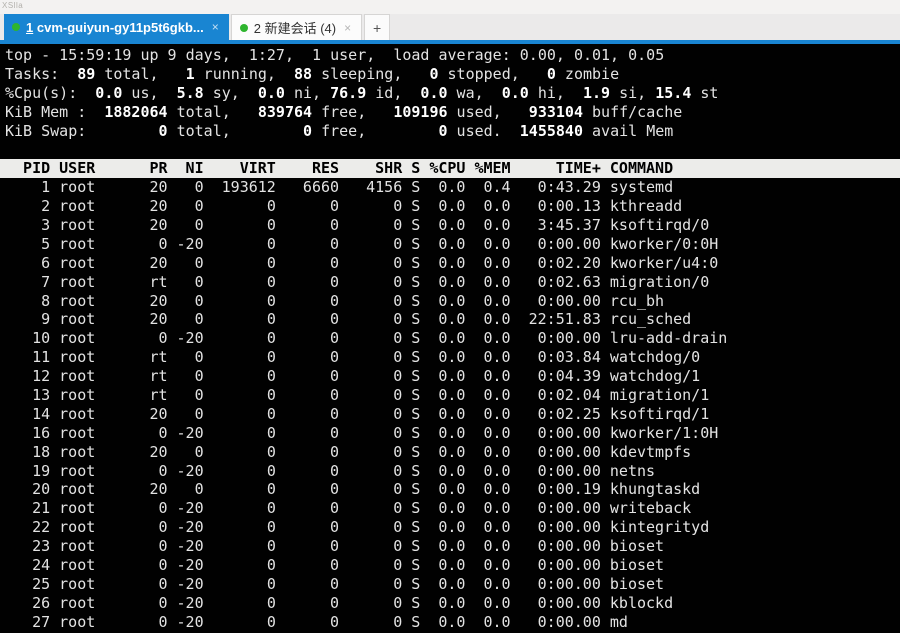 The image size is (900, 633). I want to click on process-row: 24 root 0 -20 0 0 0 S 0.0 0.0 0:00.00 bioset, so click(348, 565).